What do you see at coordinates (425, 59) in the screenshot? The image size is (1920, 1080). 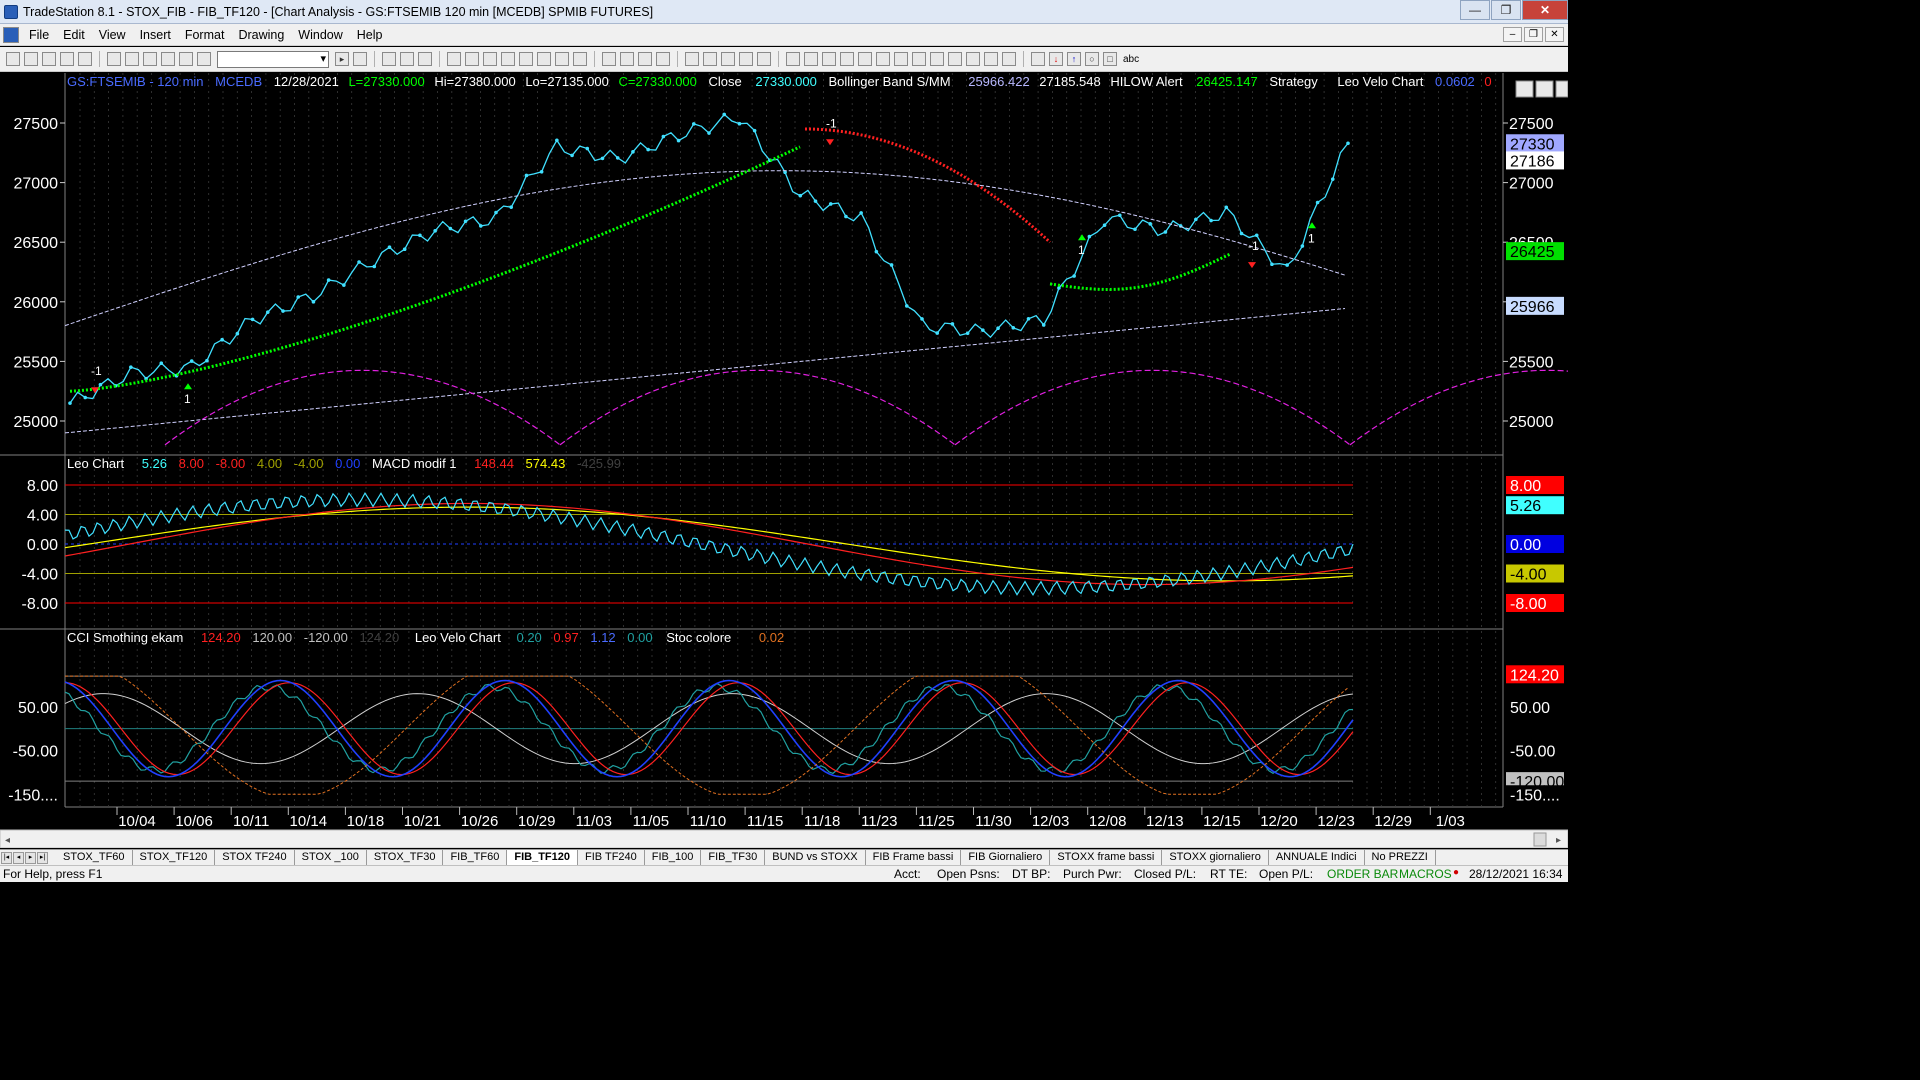 I see `matrix-icon` at bounding box center [425, 59].